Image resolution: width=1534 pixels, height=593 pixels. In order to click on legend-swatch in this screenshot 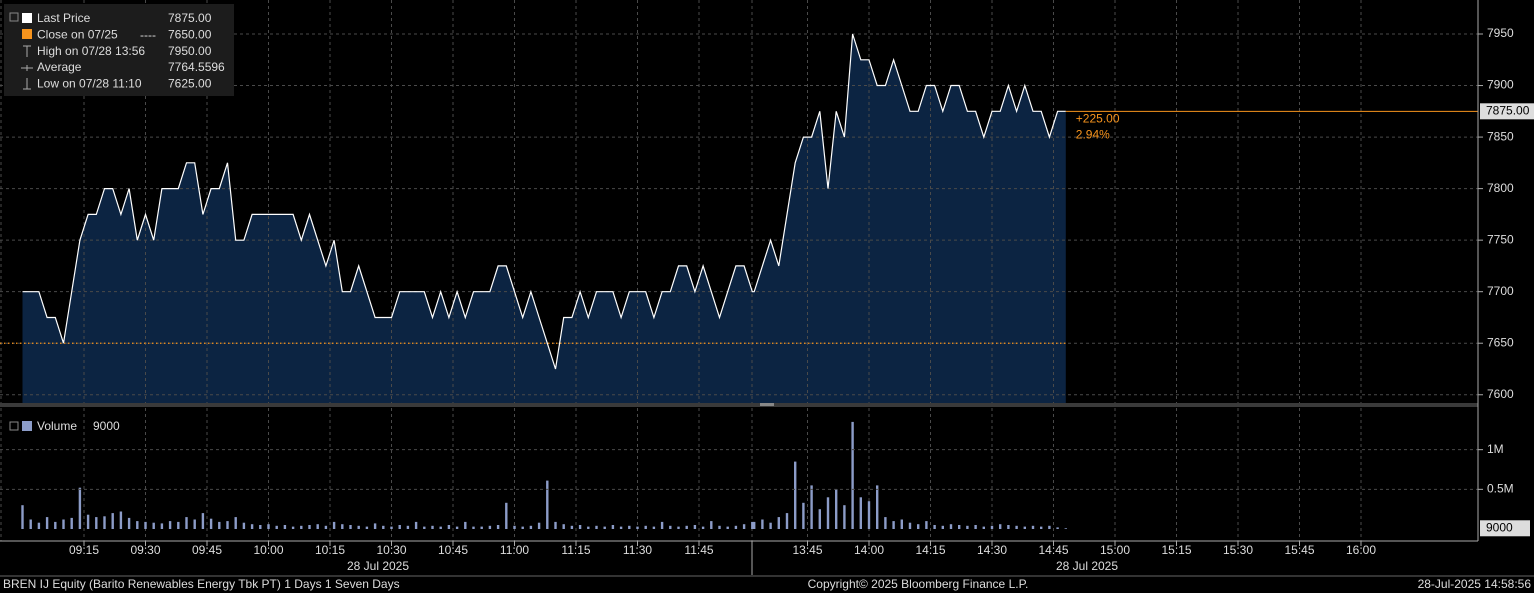, I will do `click(27, 18)`.